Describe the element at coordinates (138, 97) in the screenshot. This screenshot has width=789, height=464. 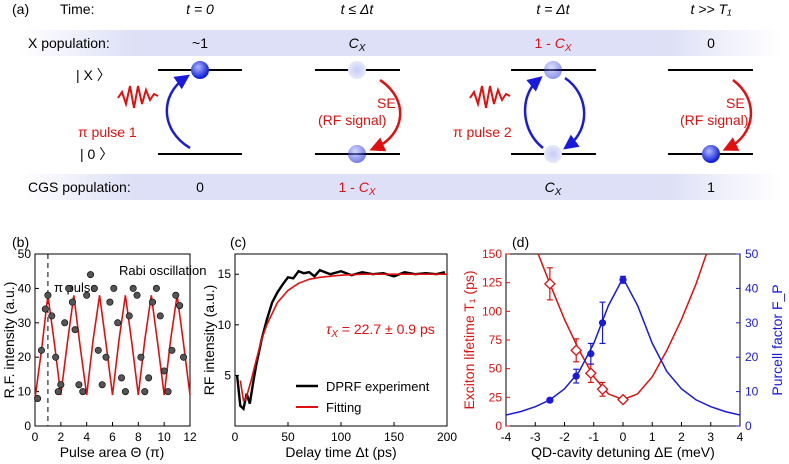
I see `pulse-wave-icon` at that location.